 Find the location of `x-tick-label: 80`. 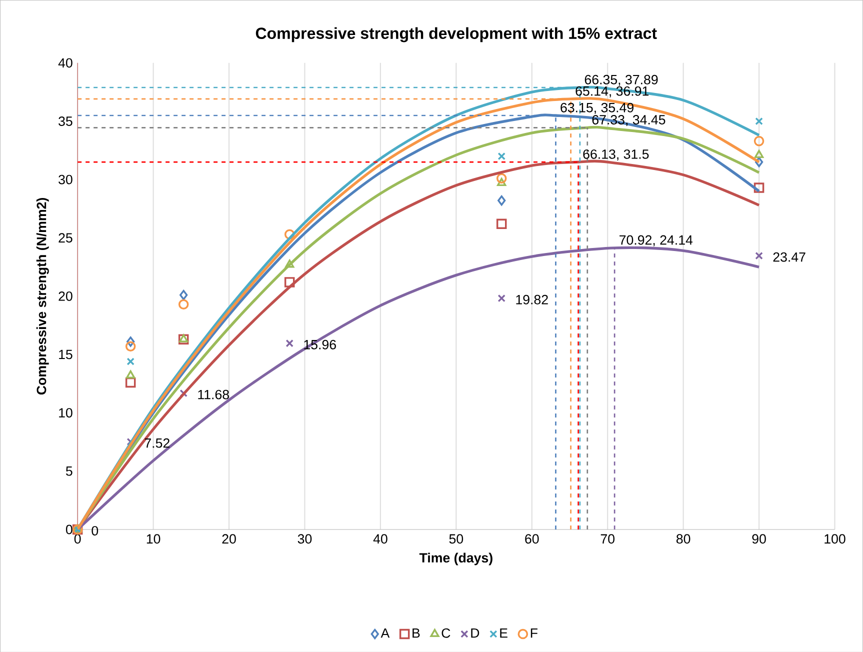

x-tick-label: 80 is located at coordinates (683, 539).